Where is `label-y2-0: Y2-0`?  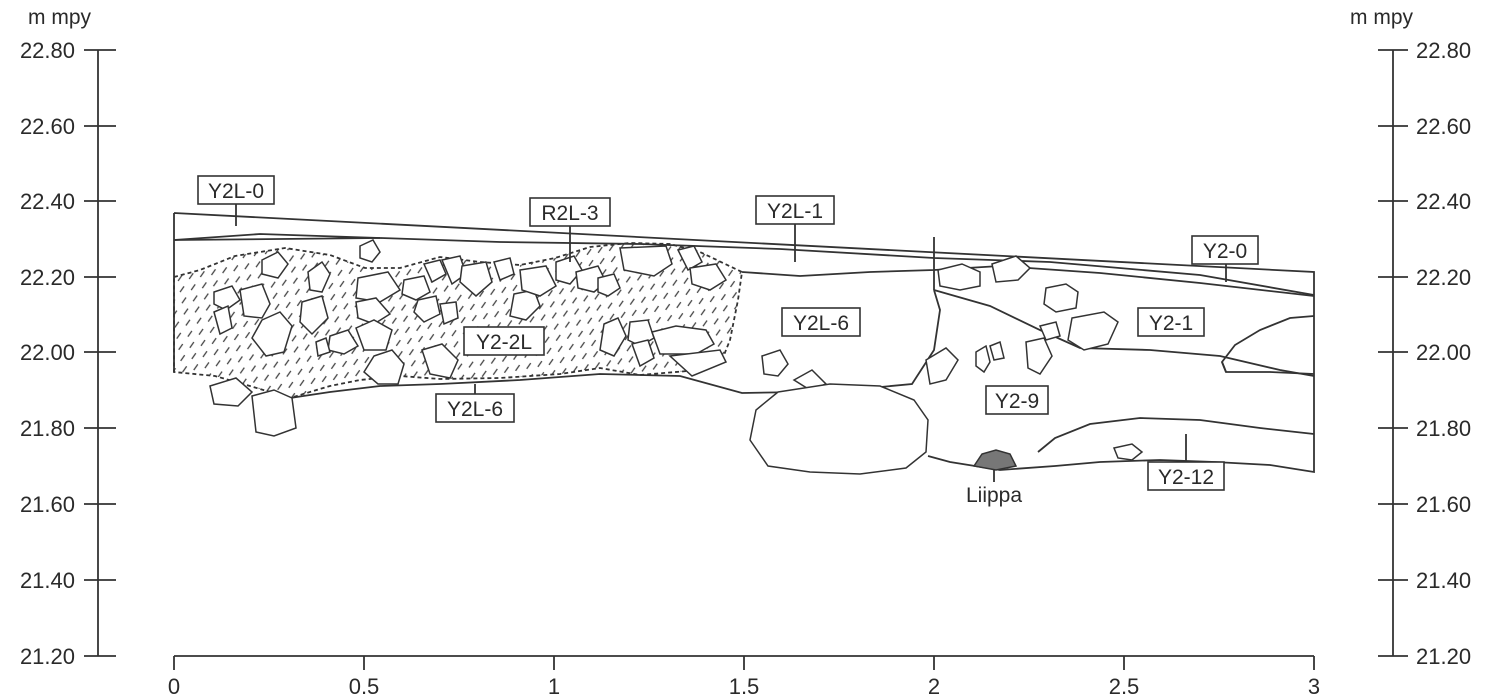
label-y2-0: Y2-0 is located at coordinates (1225, 251).